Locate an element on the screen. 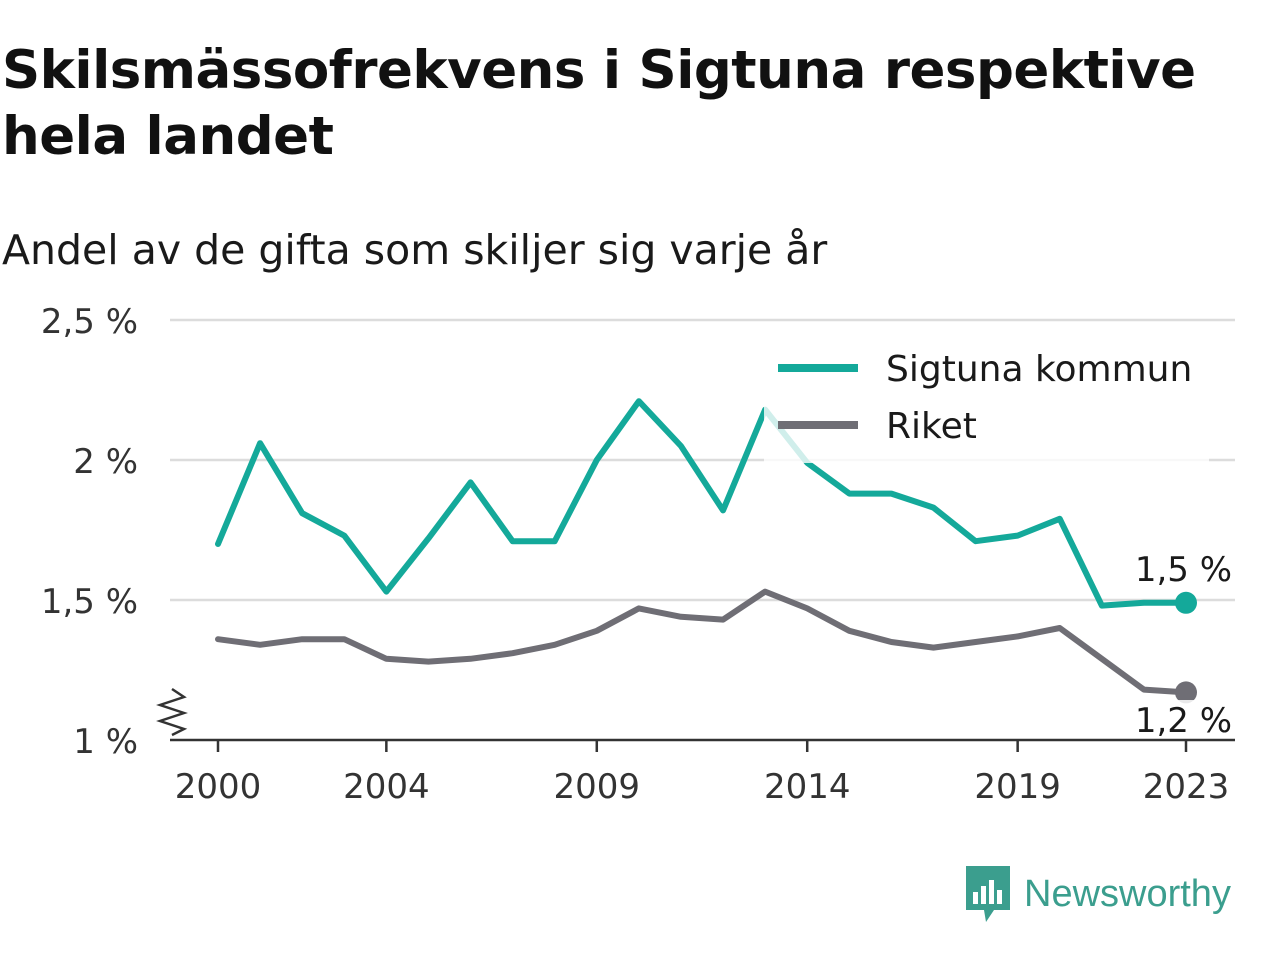  x-tick-label: 2009 is located at coordinates (597, 787).